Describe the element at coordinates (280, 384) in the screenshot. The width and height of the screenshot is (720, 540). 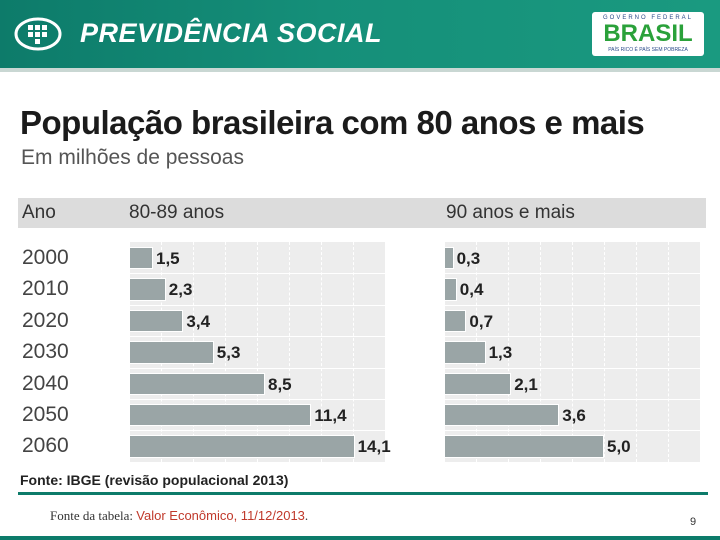
I see `bar-value-label: 8,5` at that location.